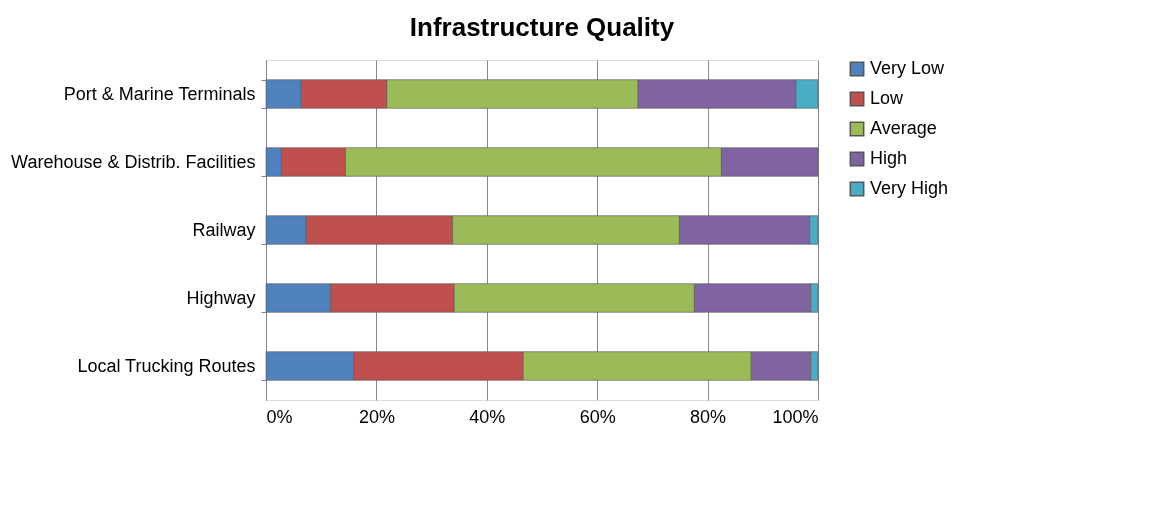  What do you see at coordinates (221, 297) in the screenshot?
I see `y-tick-label: Highway` at bounding box center [221, 297].